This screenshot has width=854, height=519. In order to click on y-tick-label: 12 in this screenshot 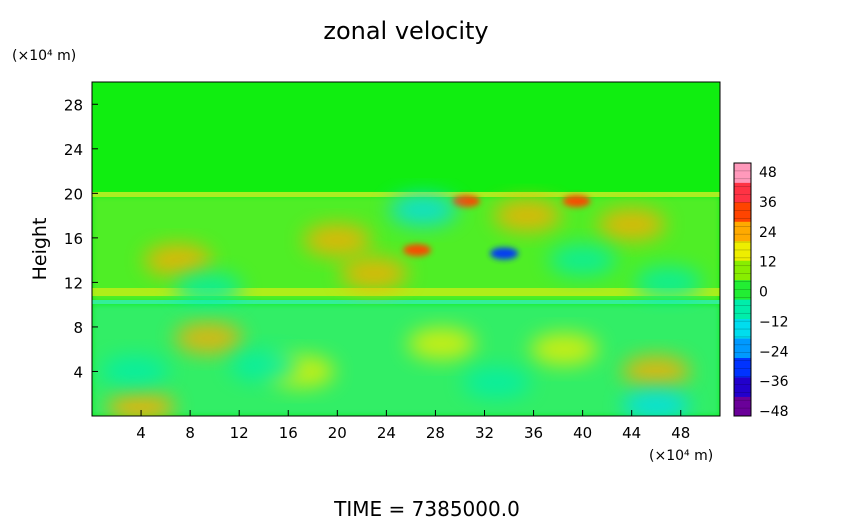, I will do `click(73, 283)`.